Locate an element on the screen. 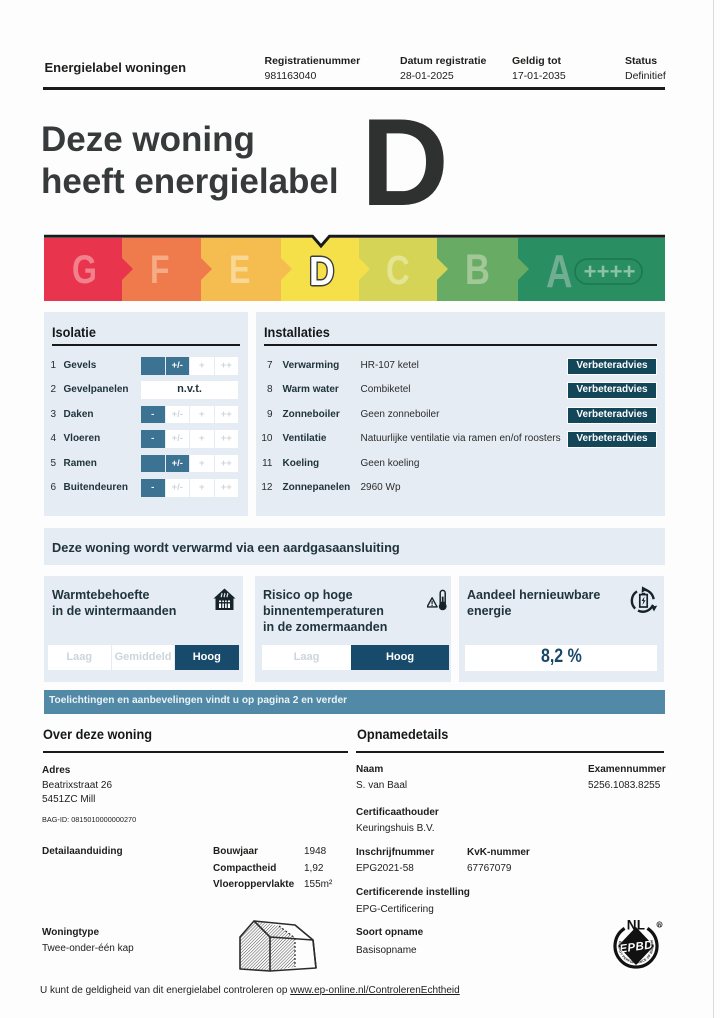 The width and height of the screenshot is (720, 1018). svg-text: NL is located at coordinates (636, 925).